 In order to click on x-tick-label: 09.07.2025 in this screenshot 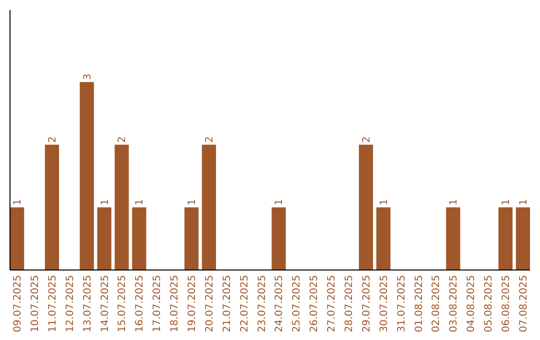, I will do `click(18, 303)`.